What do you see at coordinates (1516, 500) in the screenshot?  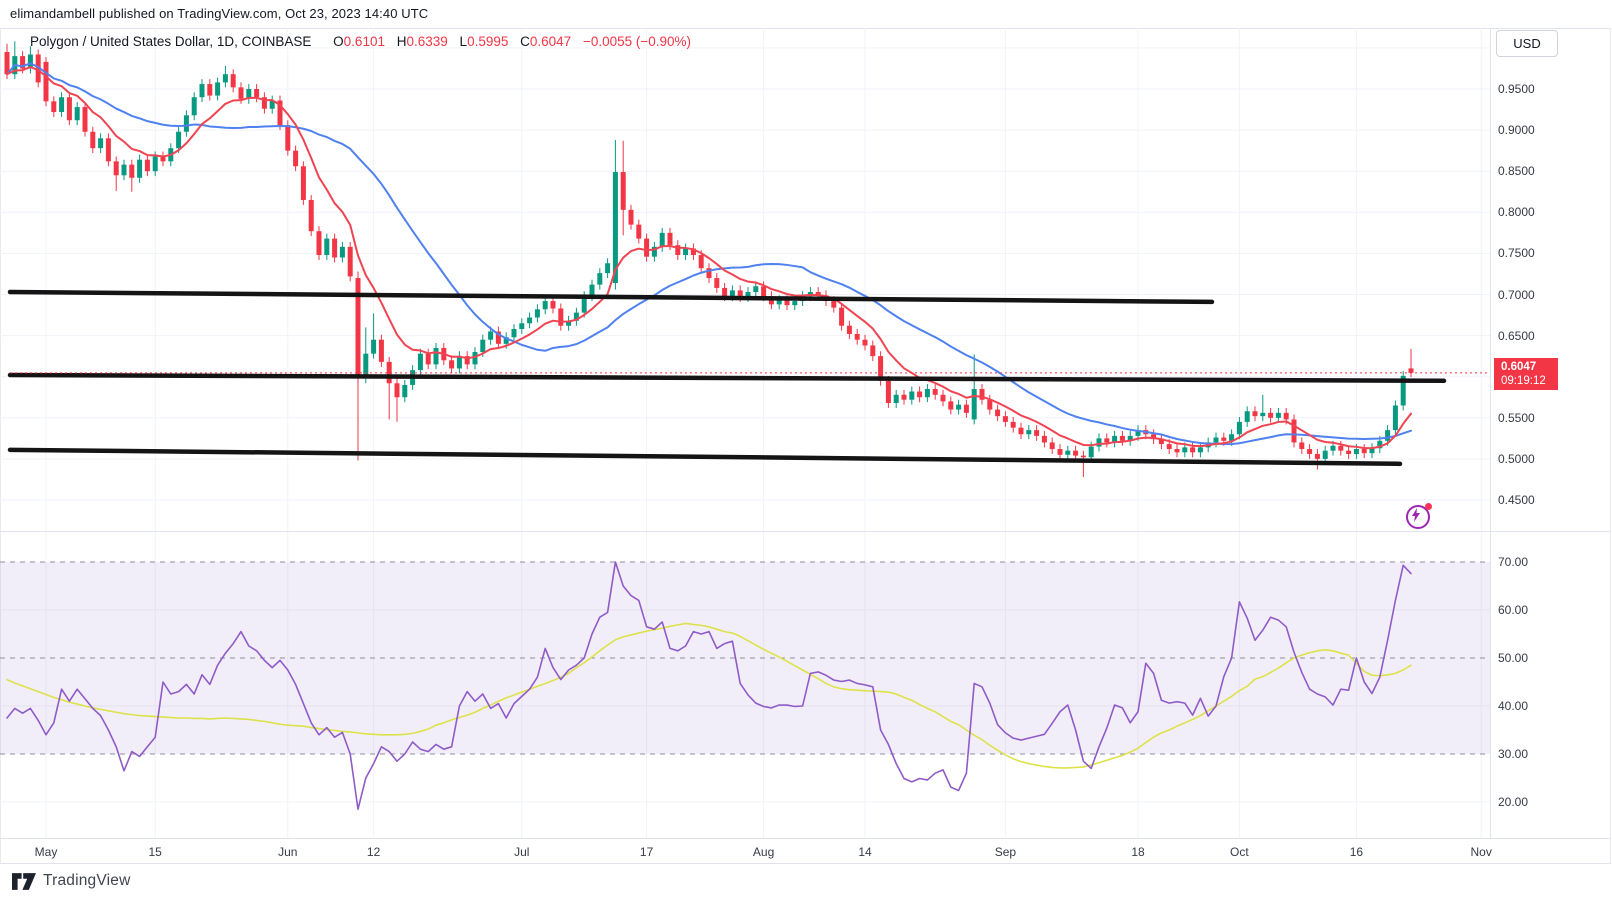 I see `price-axis-label: 0.4500` at bounding box center [1516, 500].